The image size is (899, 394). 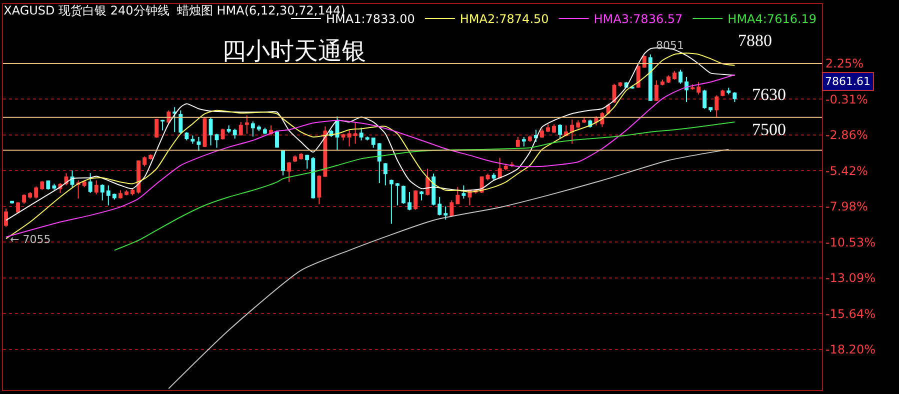 What do you see at coordinates (850, 313) in the screenshot?
I see `y-tick-label: -15.64%` at bounding box center [850, 313].